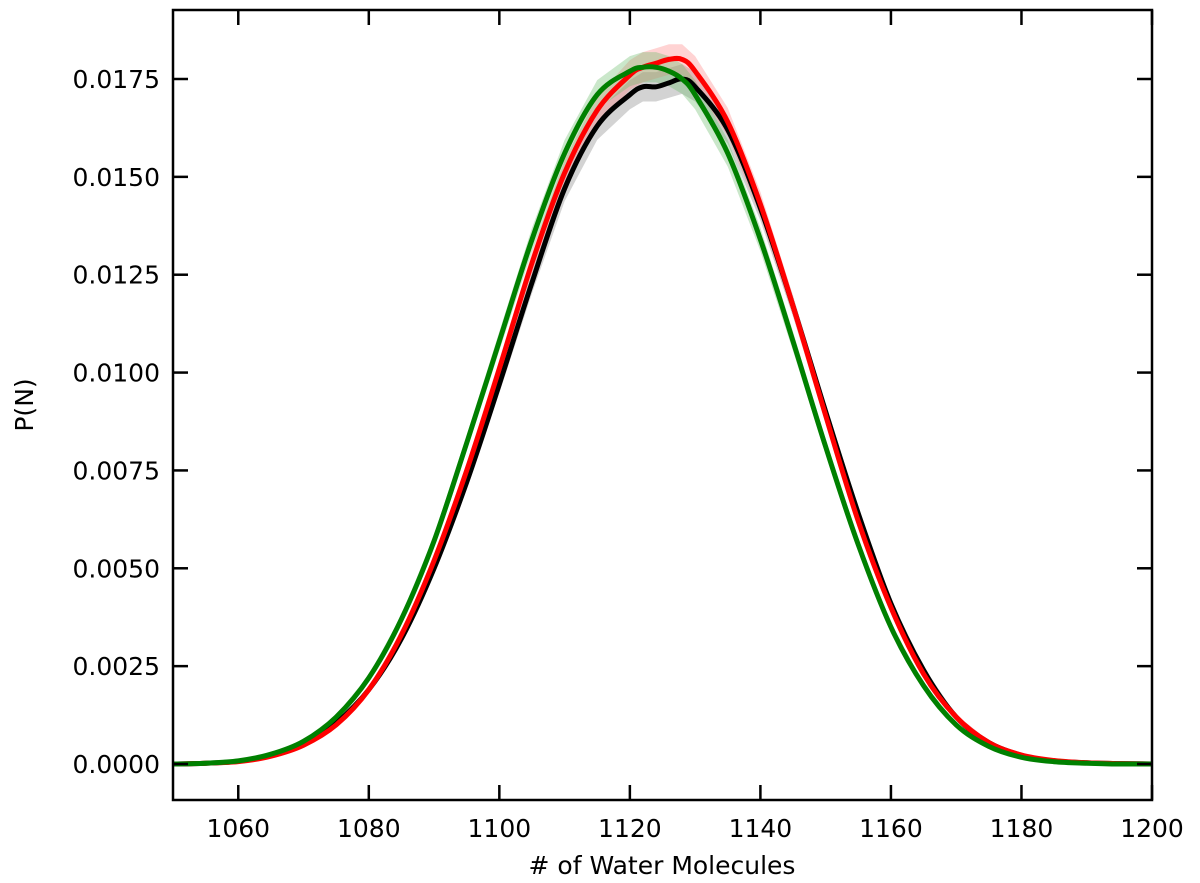  Describe the element at coordinates (116, 666) in the screenshot. I see `y-tick-label: 0.0025` at that location.